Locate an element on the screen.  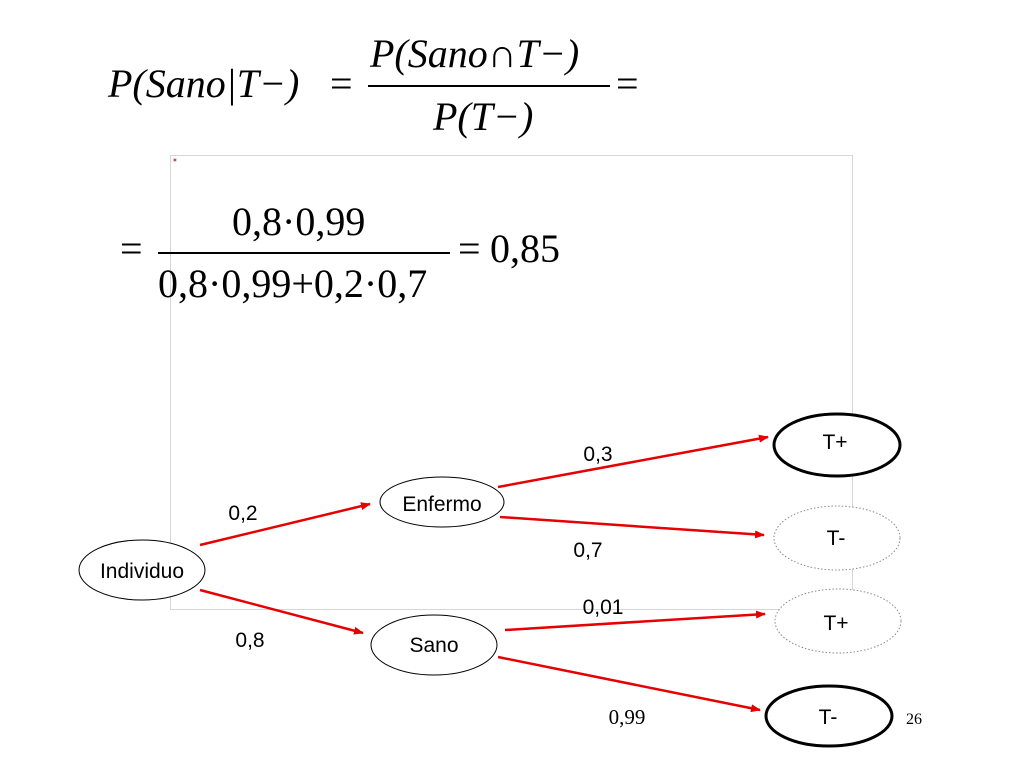
edge-enfermo-pos is located at coordinates (633, 461).